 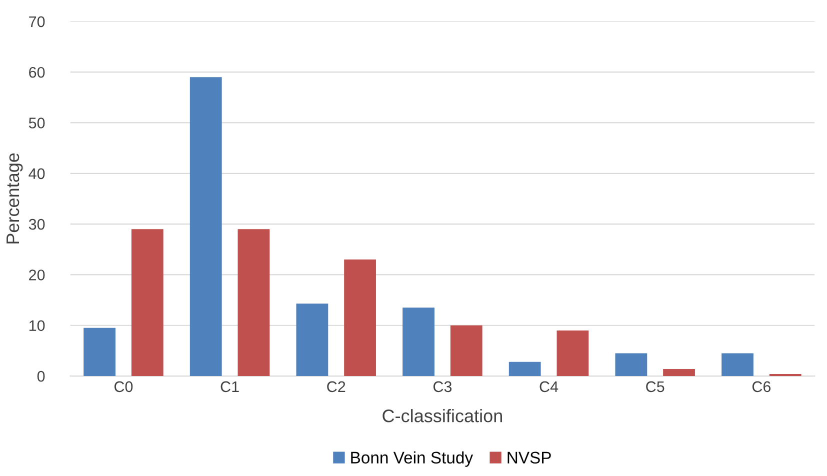 I want to click on y-tick-label: 0, so click(x=41, y=376).